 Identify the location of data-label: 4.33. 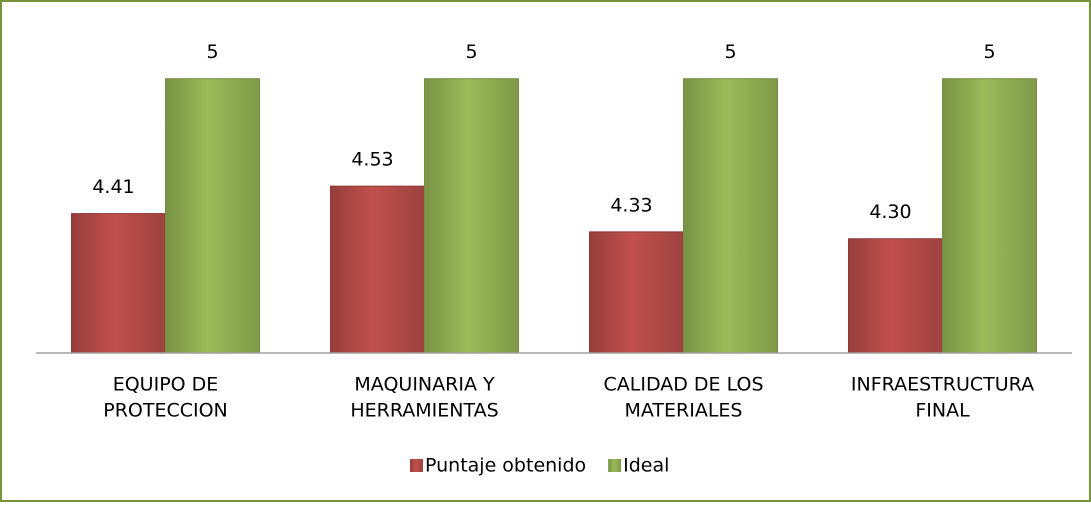
(631, 205).